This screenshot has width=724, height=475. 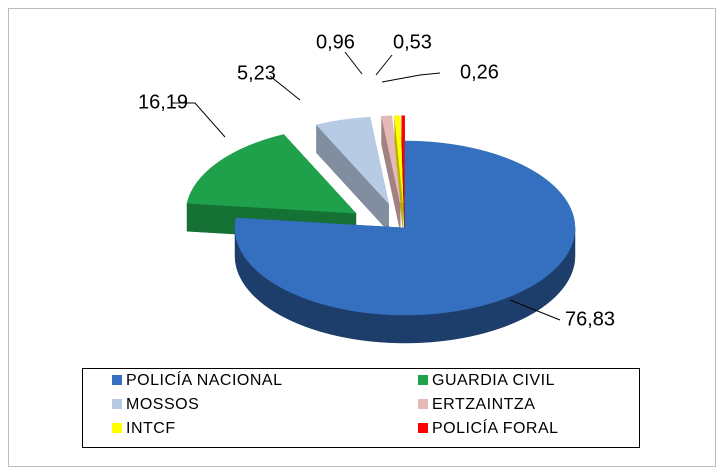 What do you see at coordinates (412, 42) in the screenshot?
I see `data-label: 0,53` at bounding box center [412, 42].